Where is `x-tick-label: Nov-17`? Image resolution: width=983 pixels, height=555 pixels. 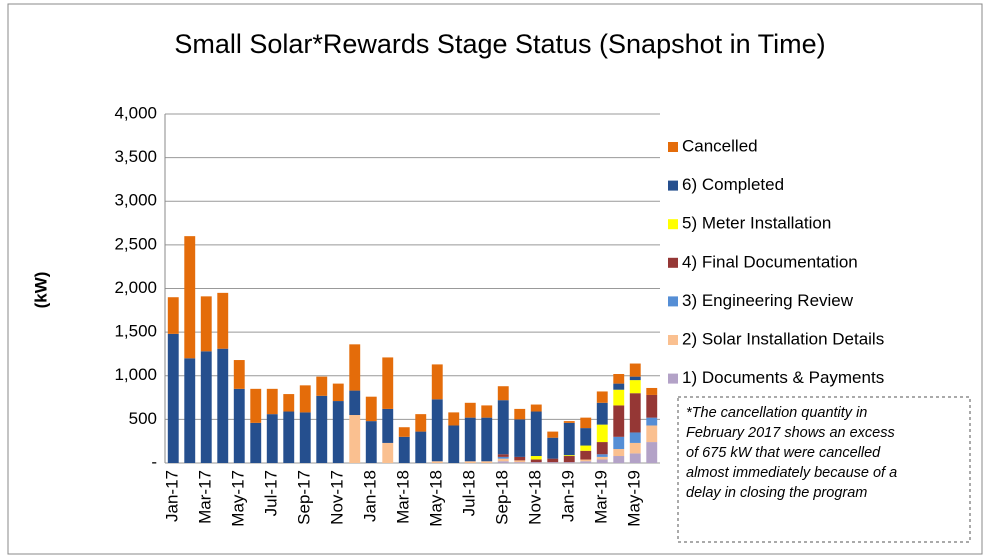 x-tick-label: Nov-17 is located at coordinates (337, 497).